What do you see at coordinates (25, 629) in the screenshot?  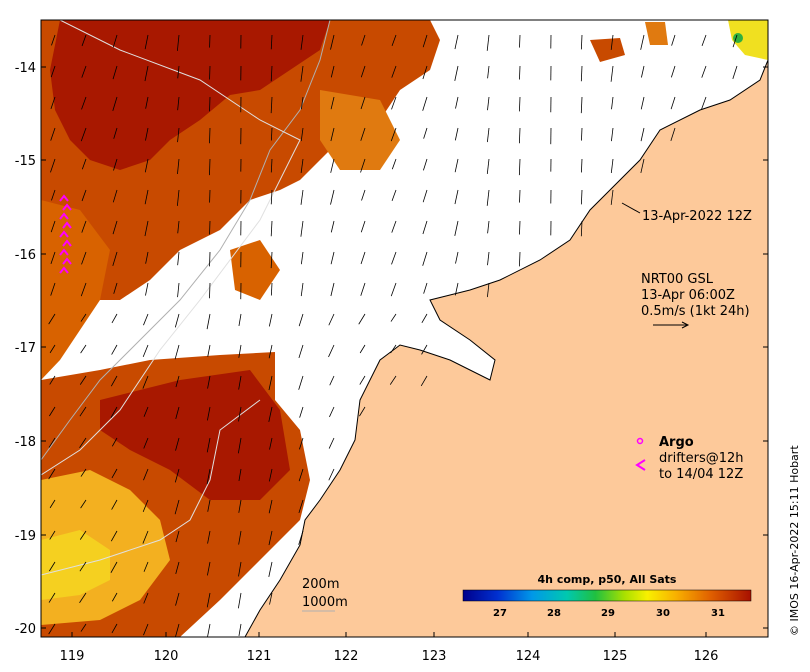 I see `y-tick-label: -20` at bounding box center [25, 629].